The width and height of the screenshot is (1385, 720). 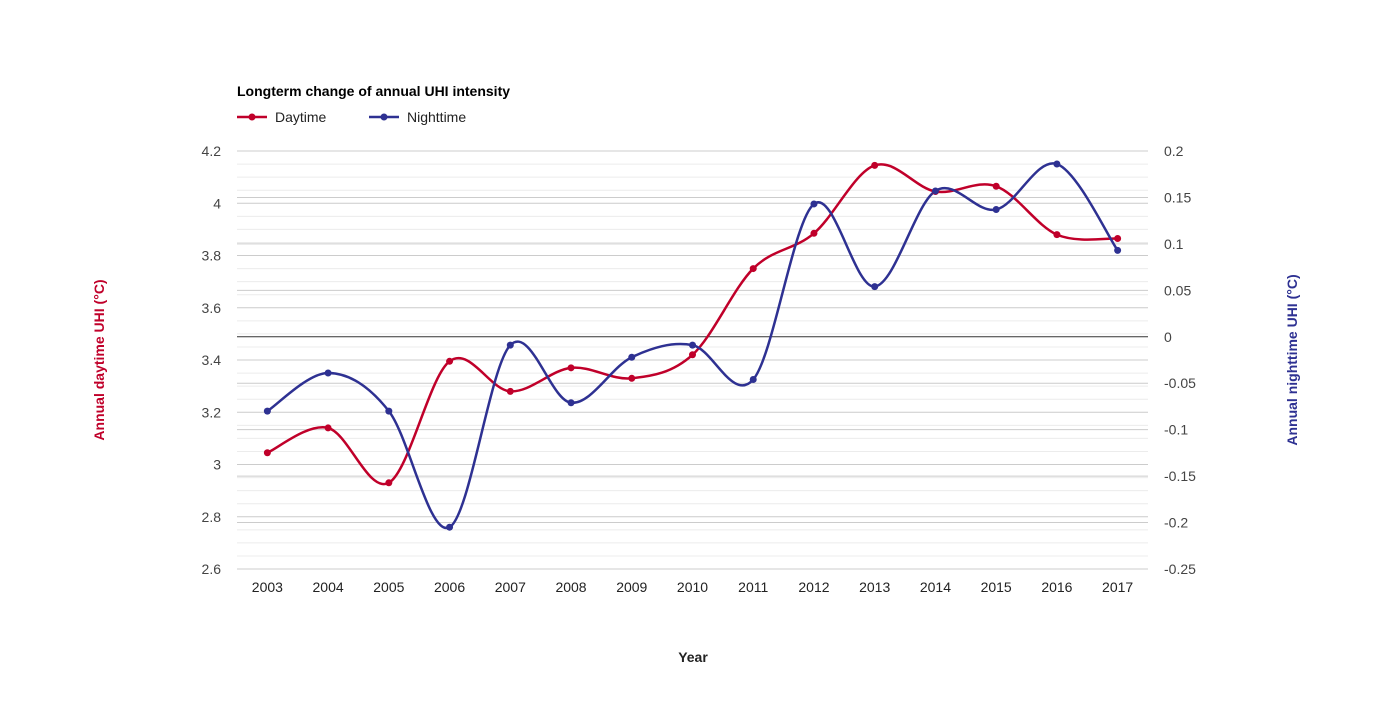 What do you see at coordinates (1180, 383) in the screenshot?
I see `right-tick-label: -0.05` at bounding box center [1180, 383].